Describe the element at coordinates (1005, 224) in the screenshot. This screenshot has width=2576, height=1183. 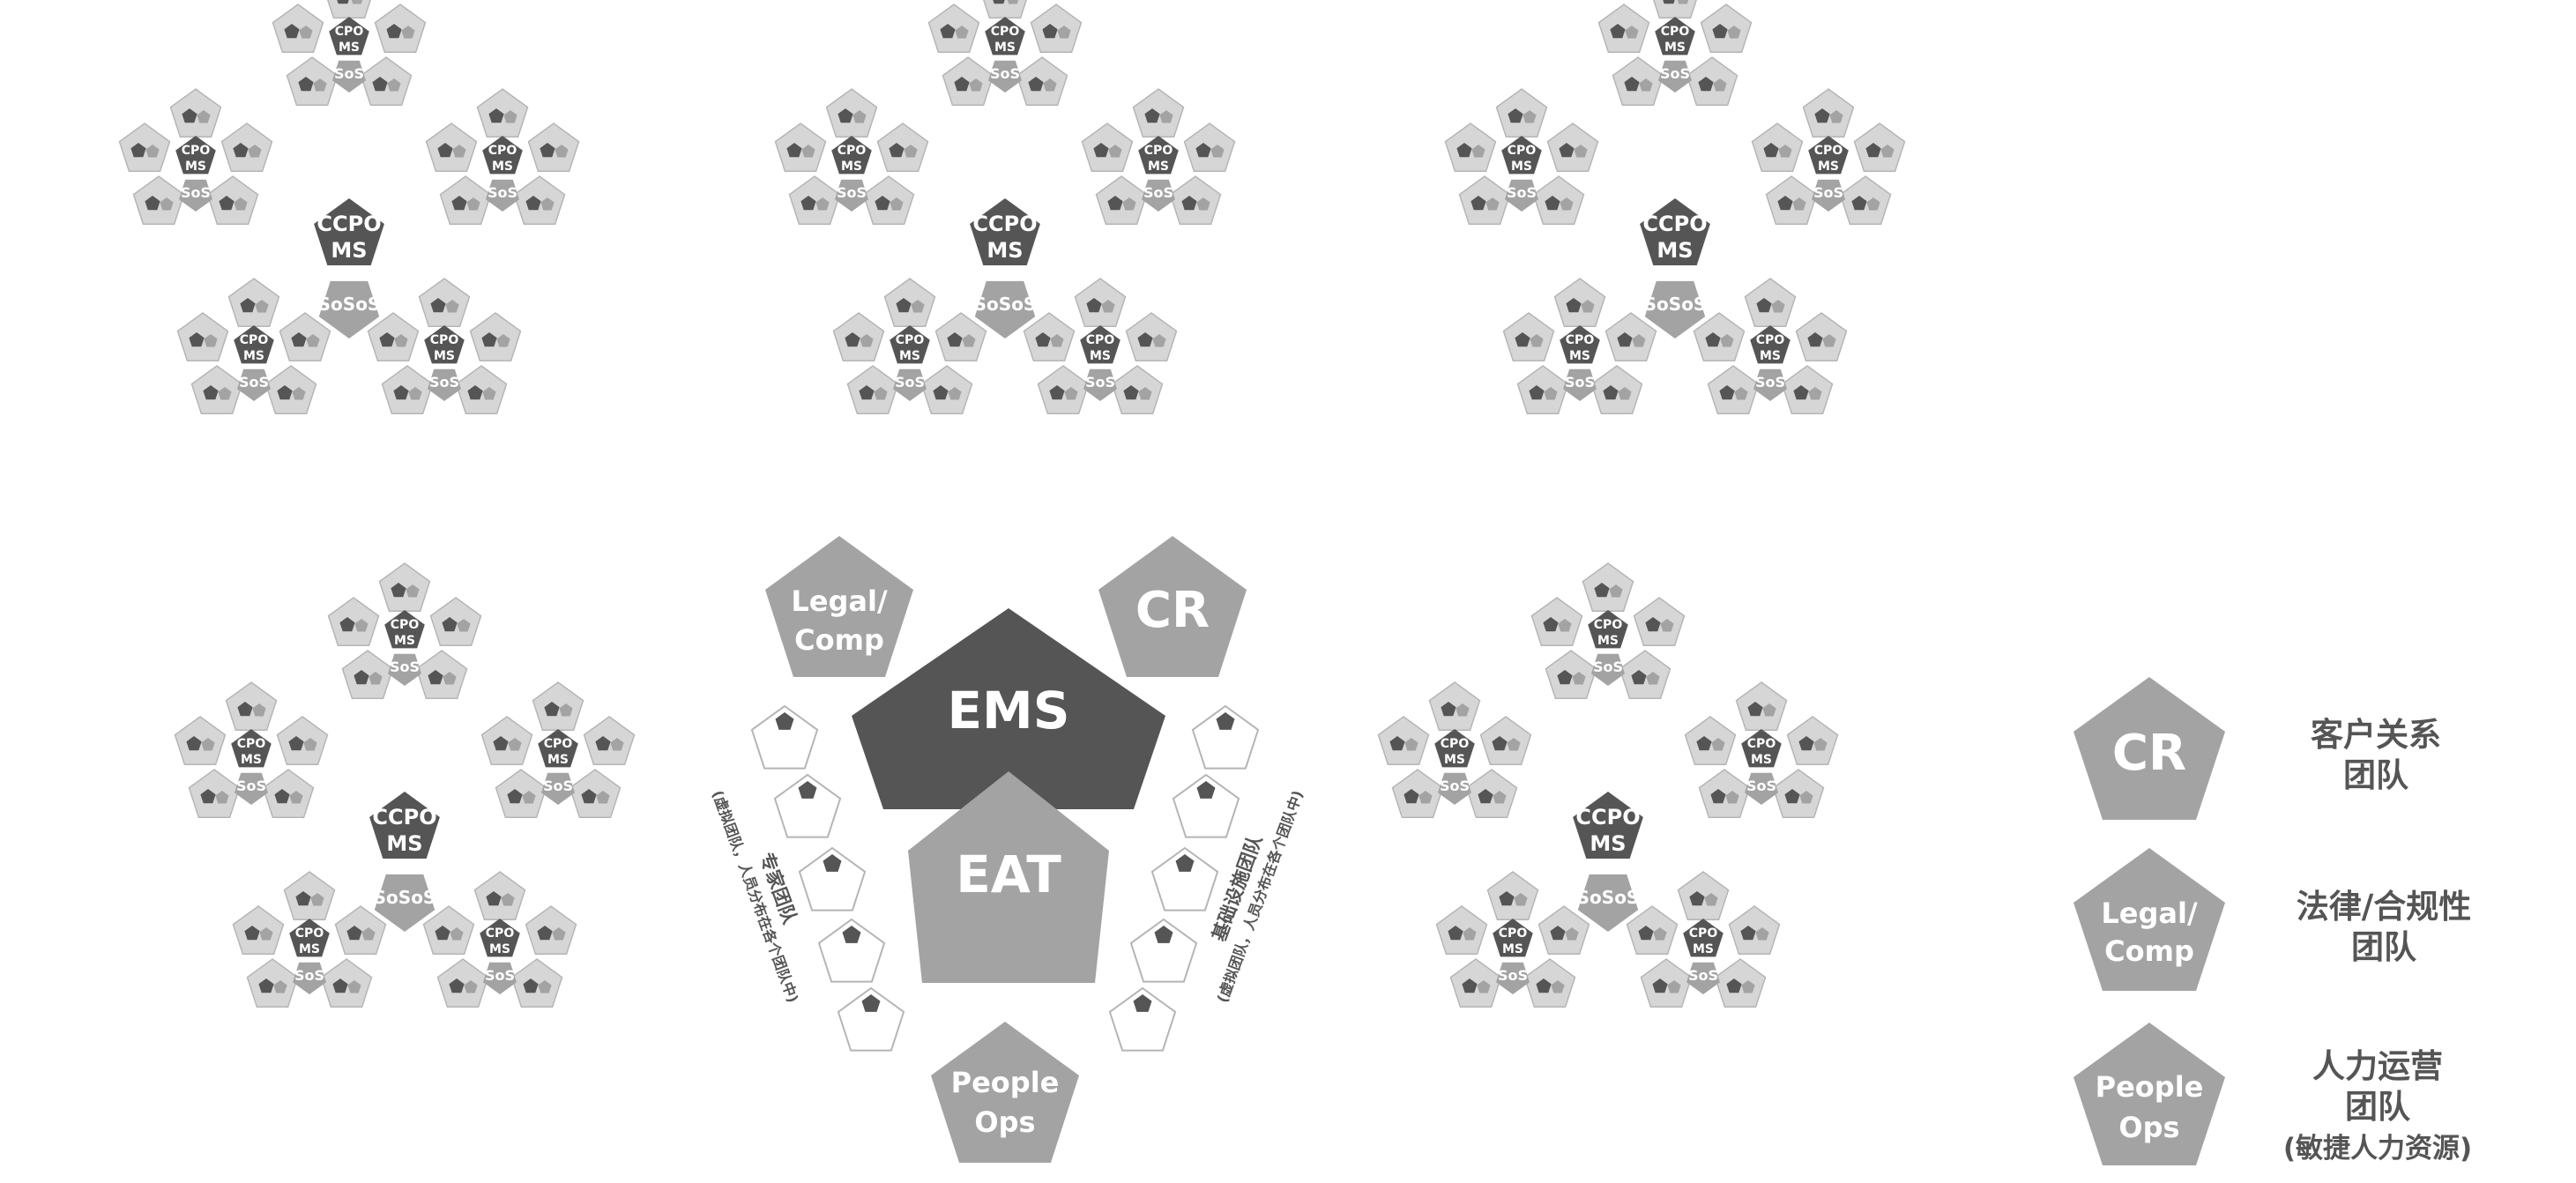
I see `ccpo-label: CCPO` at that location.